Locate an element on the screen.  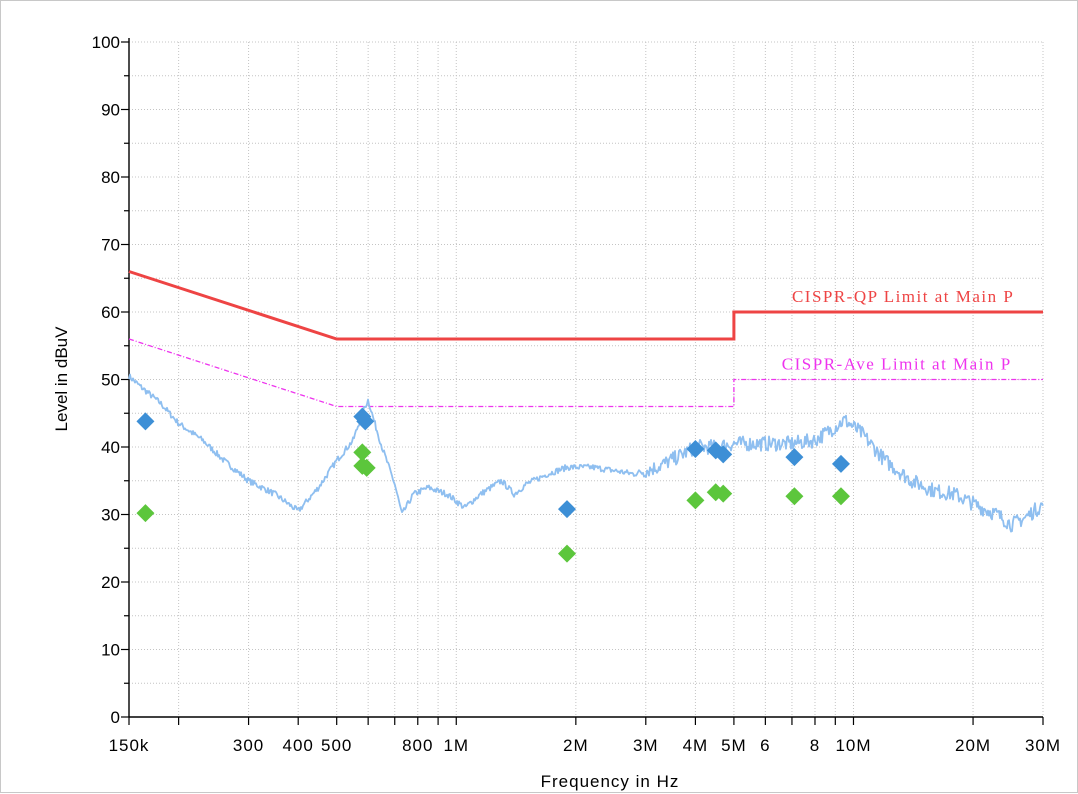
x-tick-label: 800 is located at coordinates (417, 745).